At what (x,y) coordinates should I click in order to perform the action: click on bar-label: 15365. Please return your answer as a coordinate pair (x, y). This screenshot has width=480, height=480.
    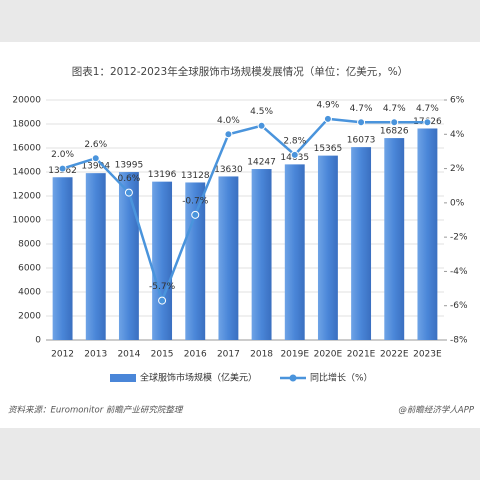
    Looking at the image, I should click on (328, 149).